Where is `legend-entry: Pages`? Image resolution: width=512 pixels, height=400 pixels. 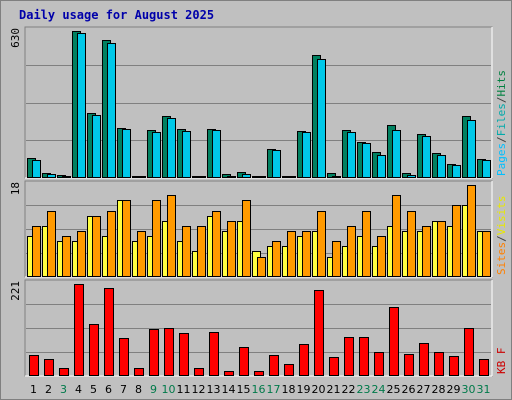 legend-entry: Pages is located at coordinates (501, 159).